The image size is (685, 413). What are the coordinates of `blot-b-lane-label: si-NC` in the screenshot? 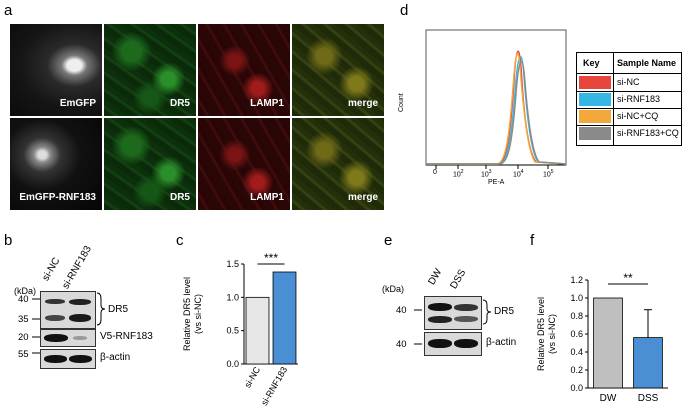 It's located at (51, 269).